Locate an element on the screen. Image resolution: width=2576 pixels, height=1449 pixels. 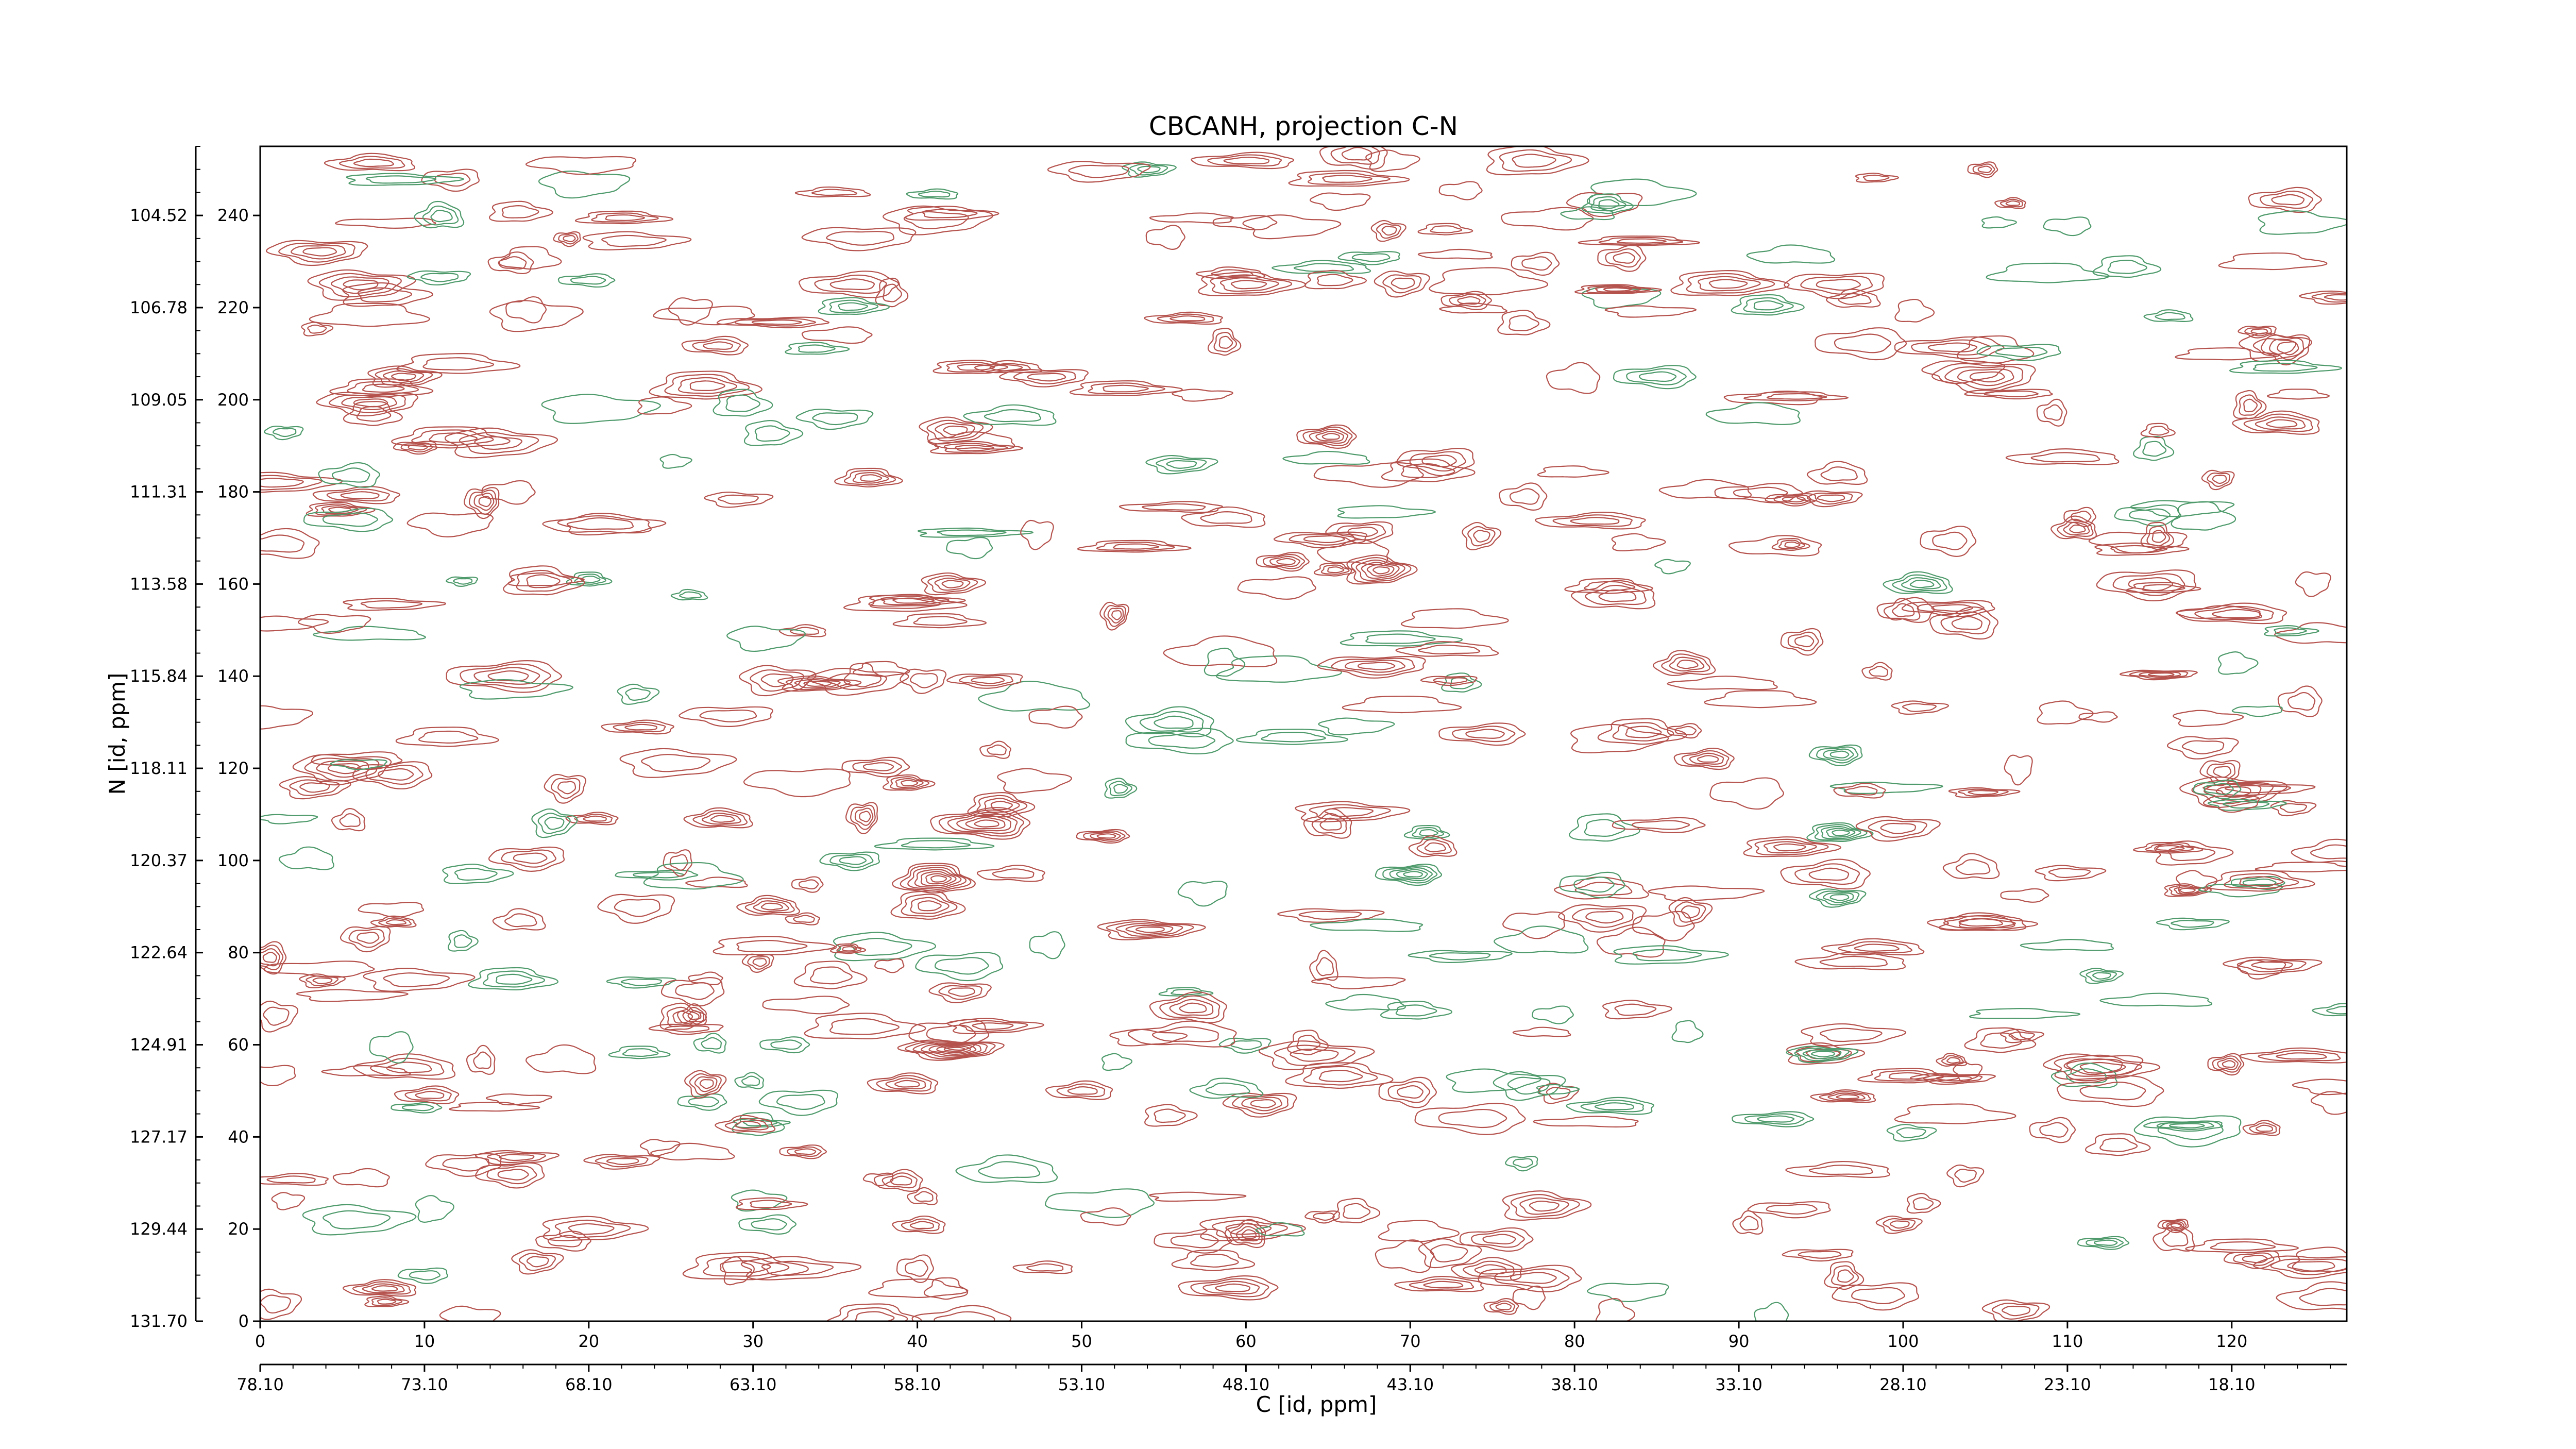
x-ppm-tick-label: 18.10 is located at coordinates (2232, 1384).